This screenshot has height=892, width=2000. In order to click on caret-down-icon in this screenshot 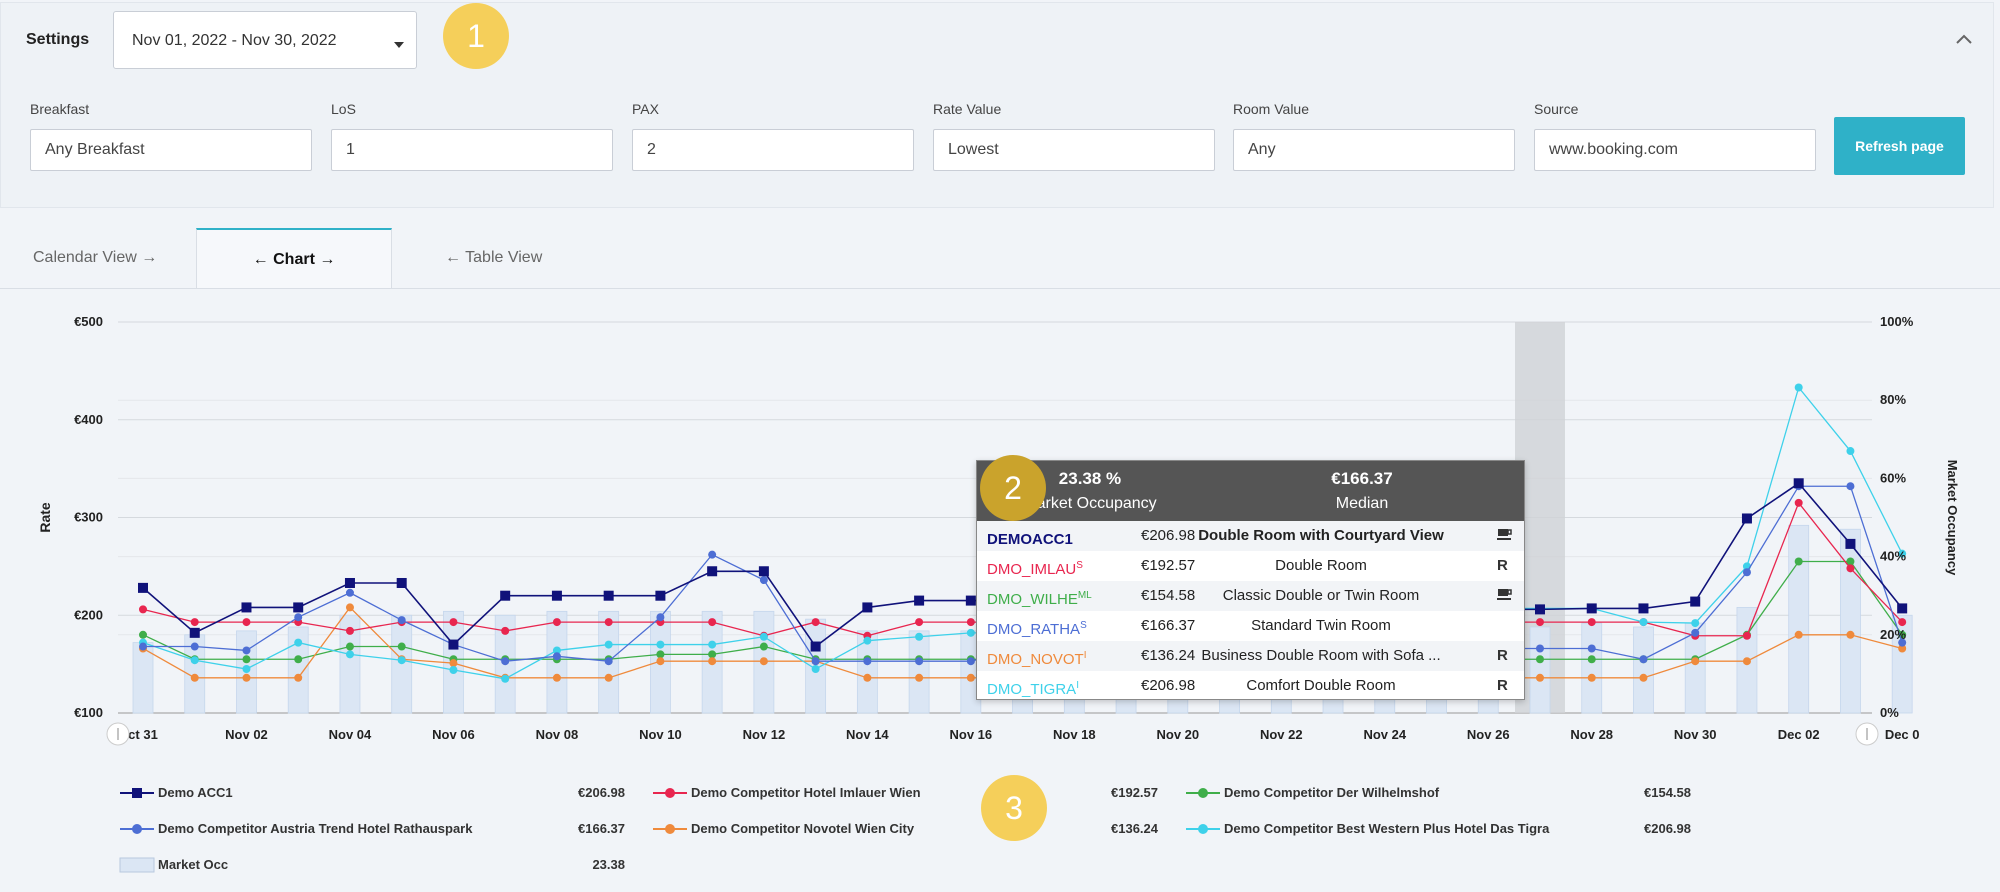, I will do `click(399, 45)`.